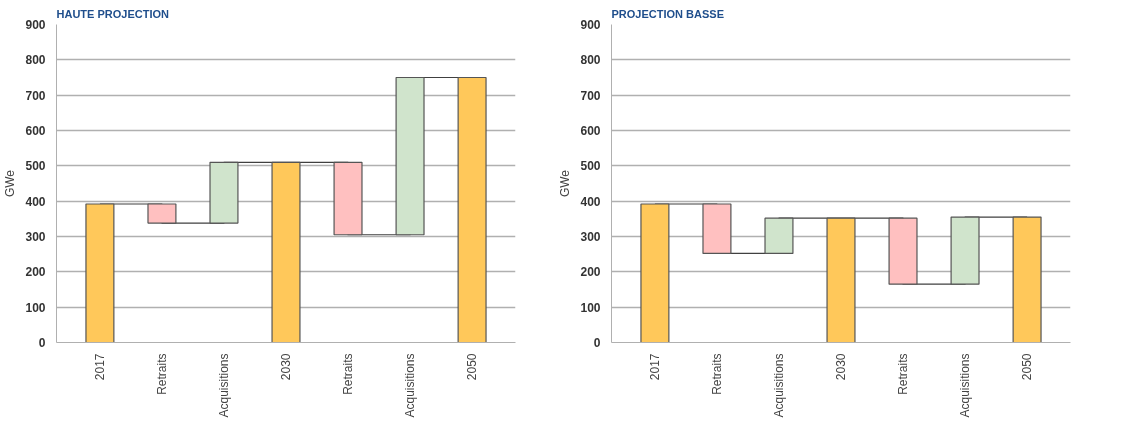  What do you see at coordinates (113, 13) in the screenshot?
I see `chart-title: HAUTE PROJECTION` at bounding box center [113, 13].